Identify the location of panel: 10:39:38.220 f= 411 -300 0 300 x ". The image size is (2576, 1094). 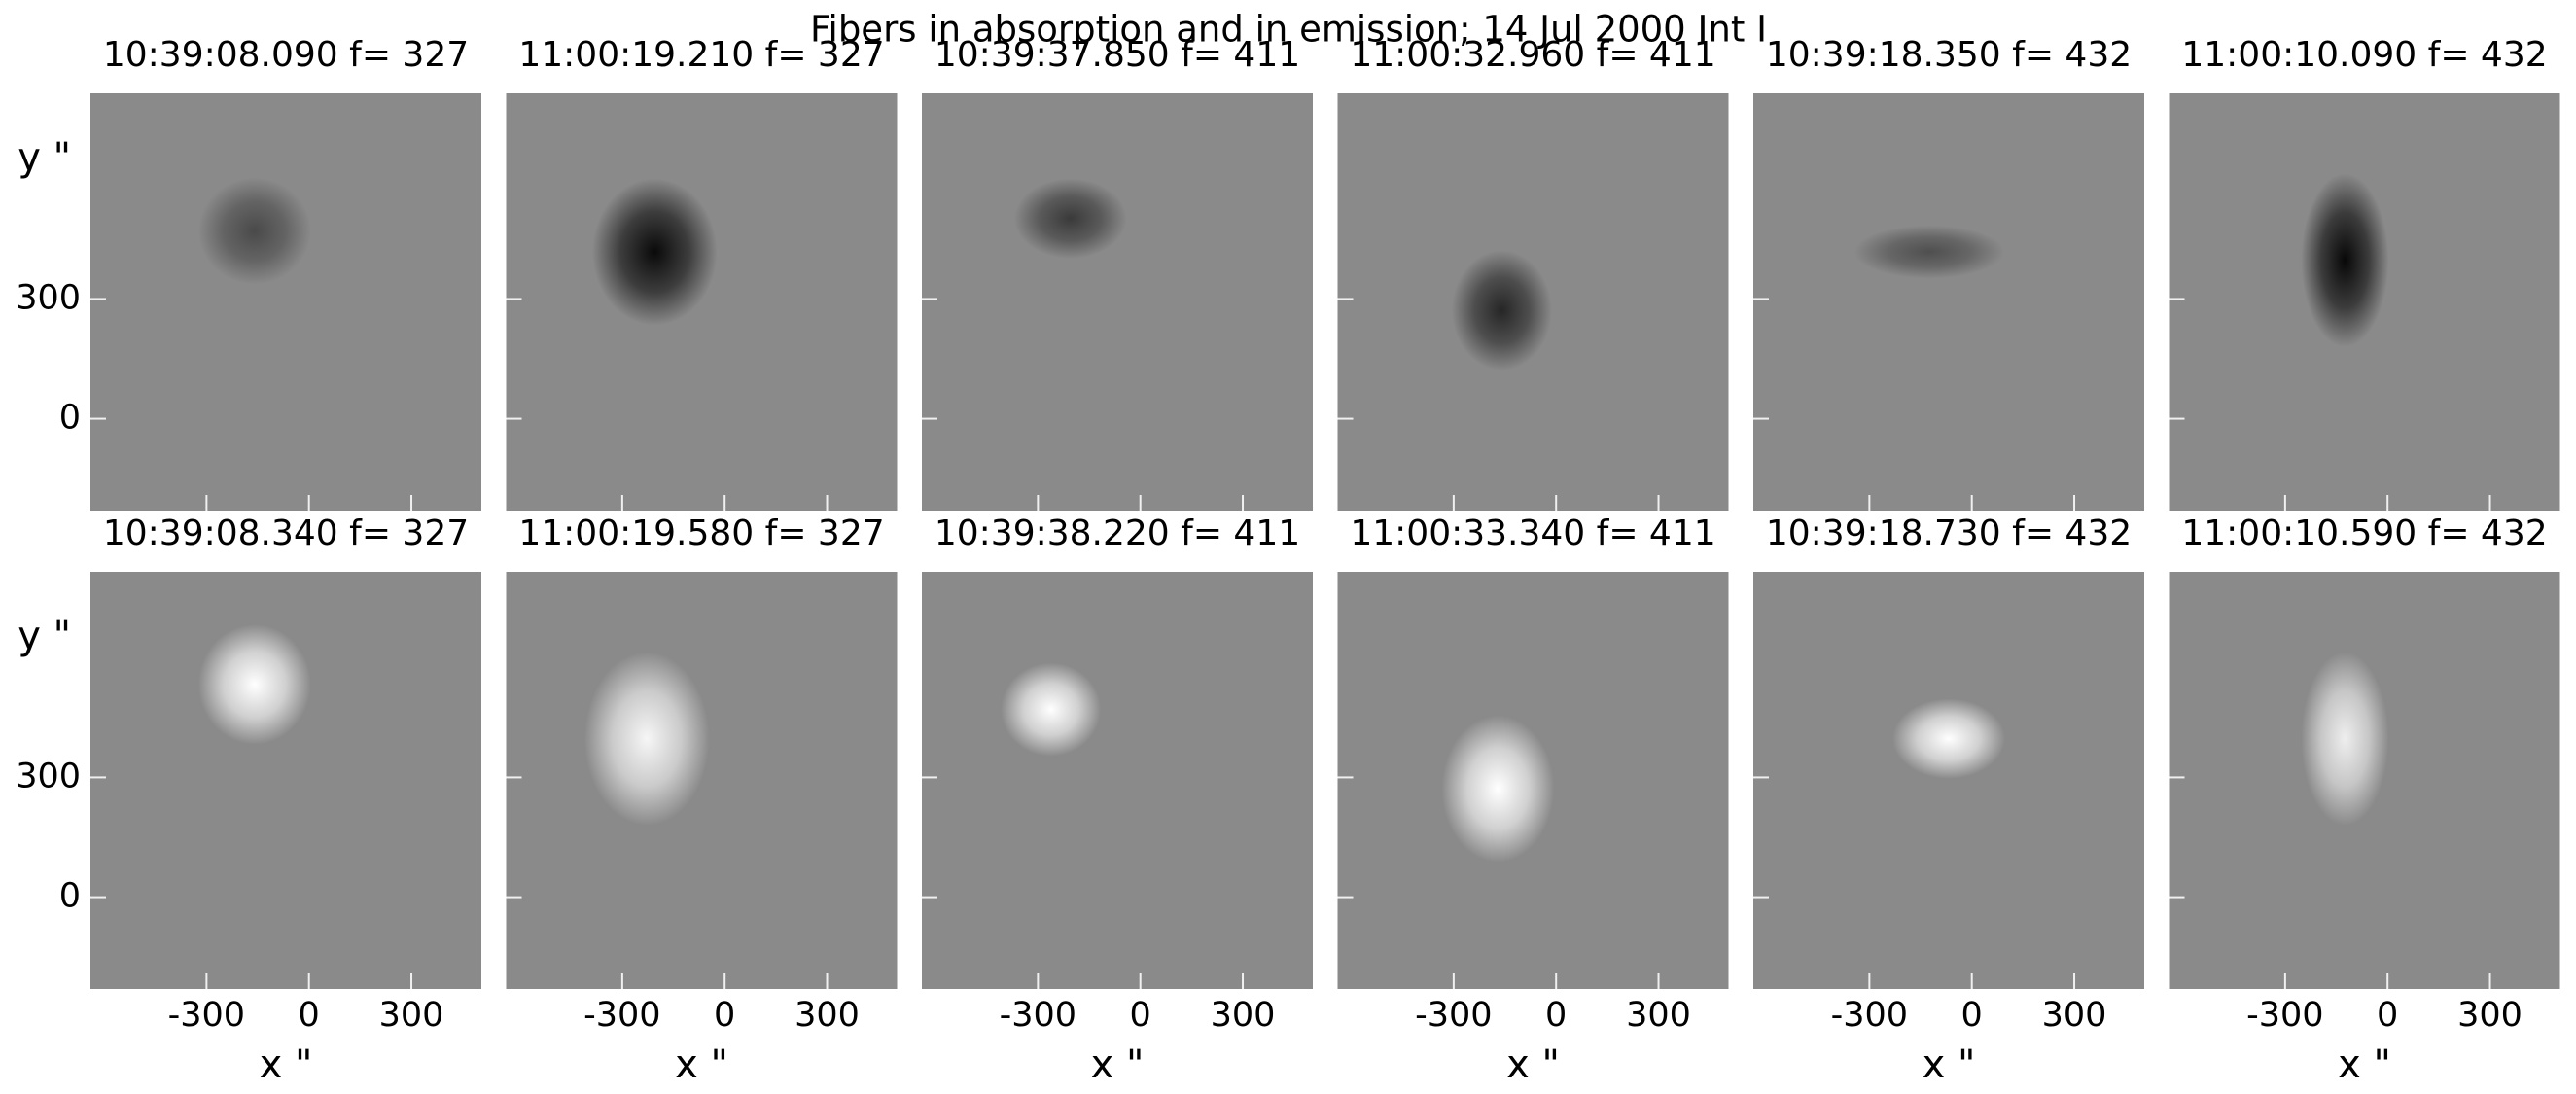
(1118, 800).